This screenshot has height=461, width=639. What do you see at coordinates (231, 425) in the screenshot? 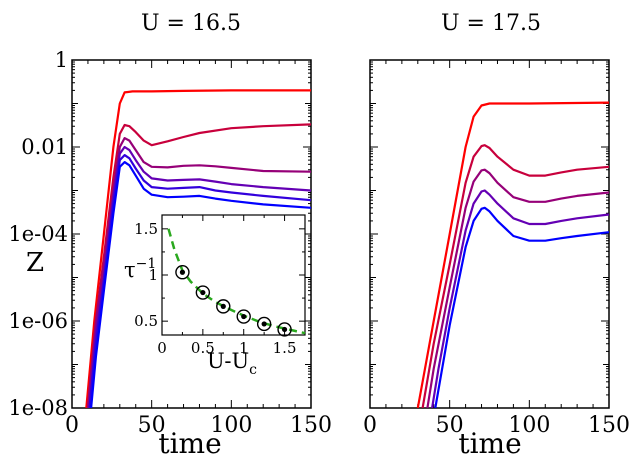
I see `left-x-tick-label: 100` at bounding box center [231, 425].